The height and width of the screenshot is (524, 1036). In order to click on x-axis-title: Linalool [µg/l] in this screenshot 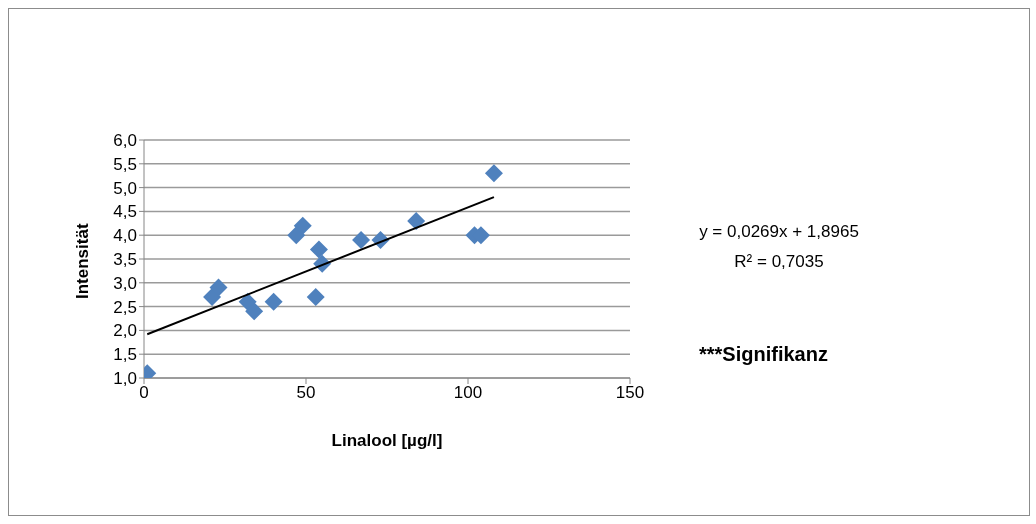, I will do `click(387, 441)`.